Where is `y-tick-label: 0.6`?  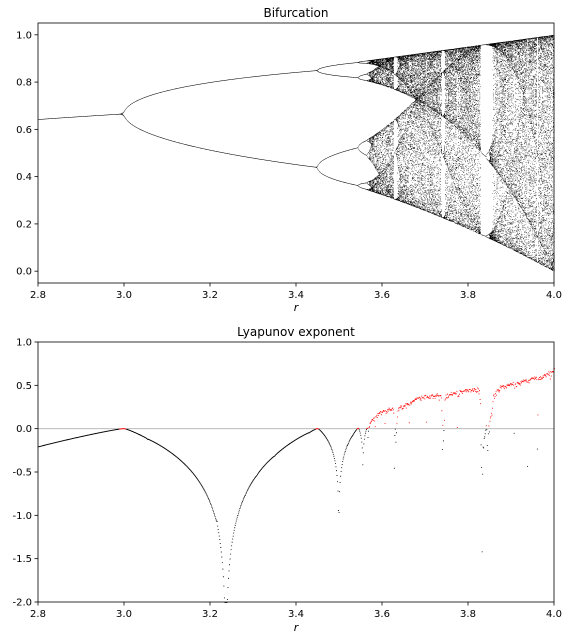
y-tick-label: 0.6 is located at coordinates (24, 130).